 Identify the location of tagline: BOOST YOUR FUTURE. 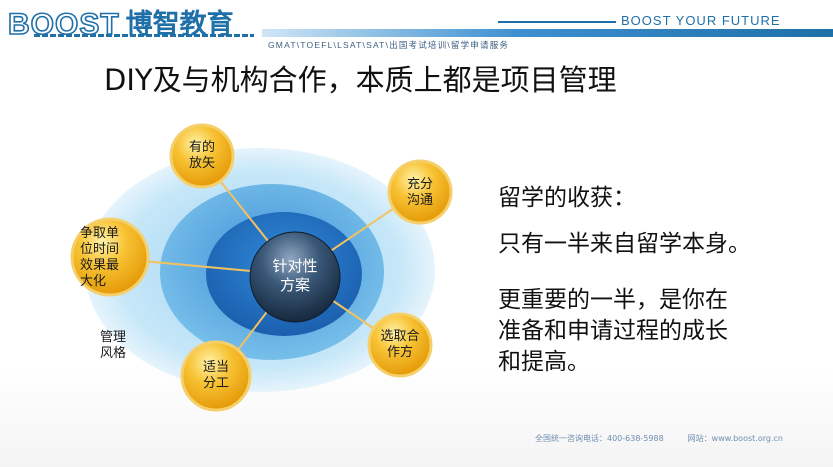
(701, 20).